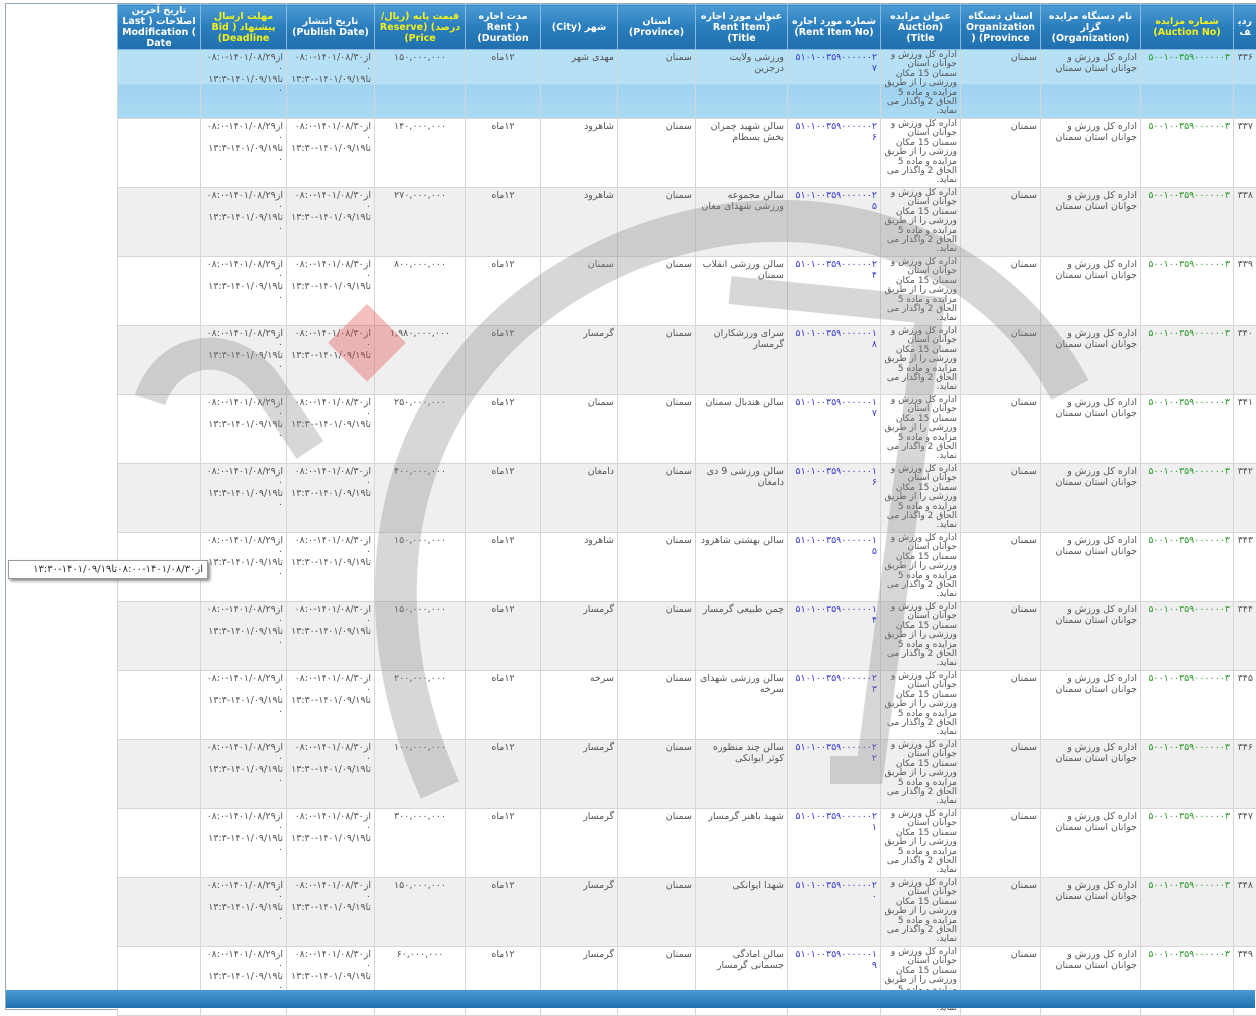 The image size is (1256, 1016). What do you see at coordinates (834, 912) in the screenshot?
I see `cell-rent-item-no: ۵۱۰۱۰۰۳۵۹۰۰۰۰۰۰۲۰` at bounding box center [834, 912].